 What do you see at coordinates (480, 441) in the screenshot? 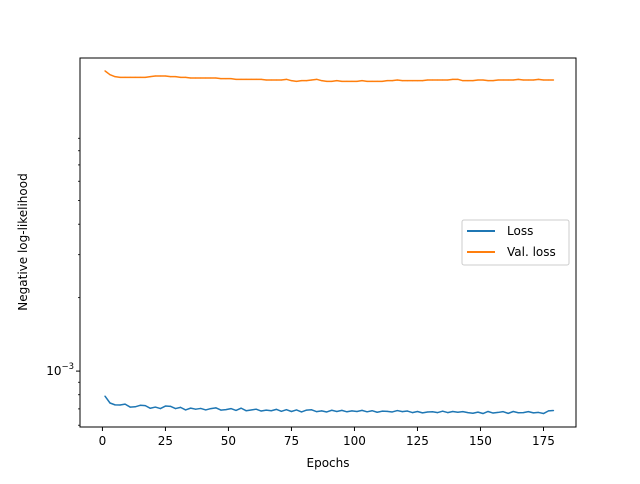
I see `x-tick-label: 150` at bounding box center [480, 441].